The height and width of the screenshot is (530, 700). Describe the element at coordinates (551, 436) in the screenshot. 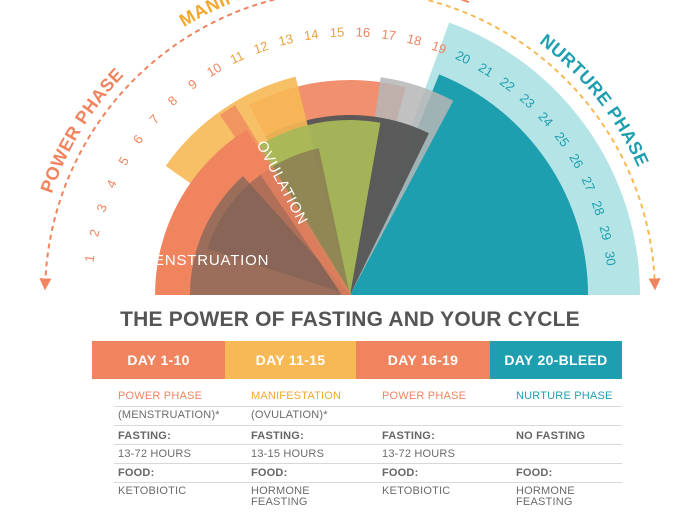

I see `fasting-label: NO FASTING` at that location.